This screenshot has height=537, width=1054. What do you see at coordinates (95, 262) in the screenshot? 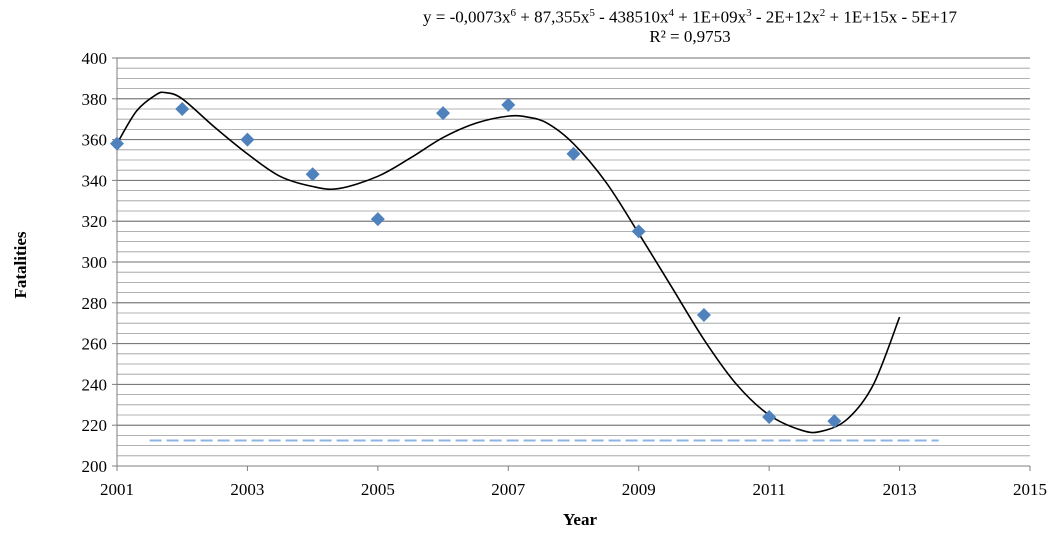
I see `y-tick-label: 300` at bounding box center [95, 262].